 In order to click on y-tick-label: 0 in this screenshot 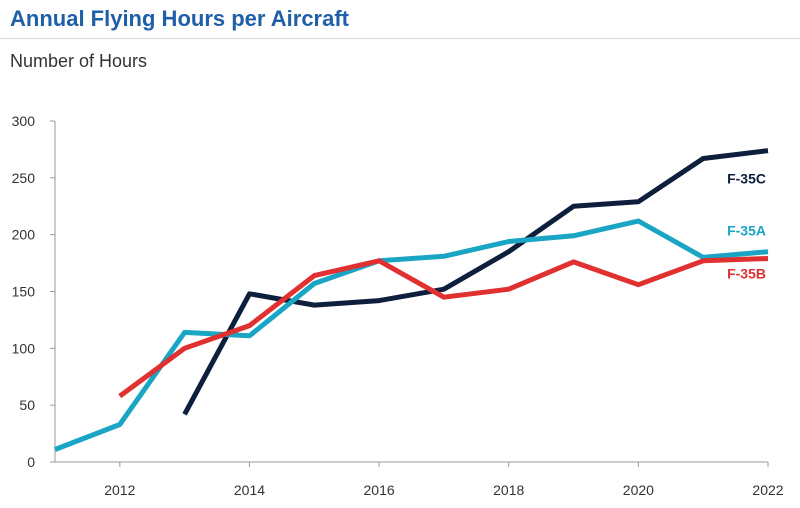, I will do `click(31, 462)`.